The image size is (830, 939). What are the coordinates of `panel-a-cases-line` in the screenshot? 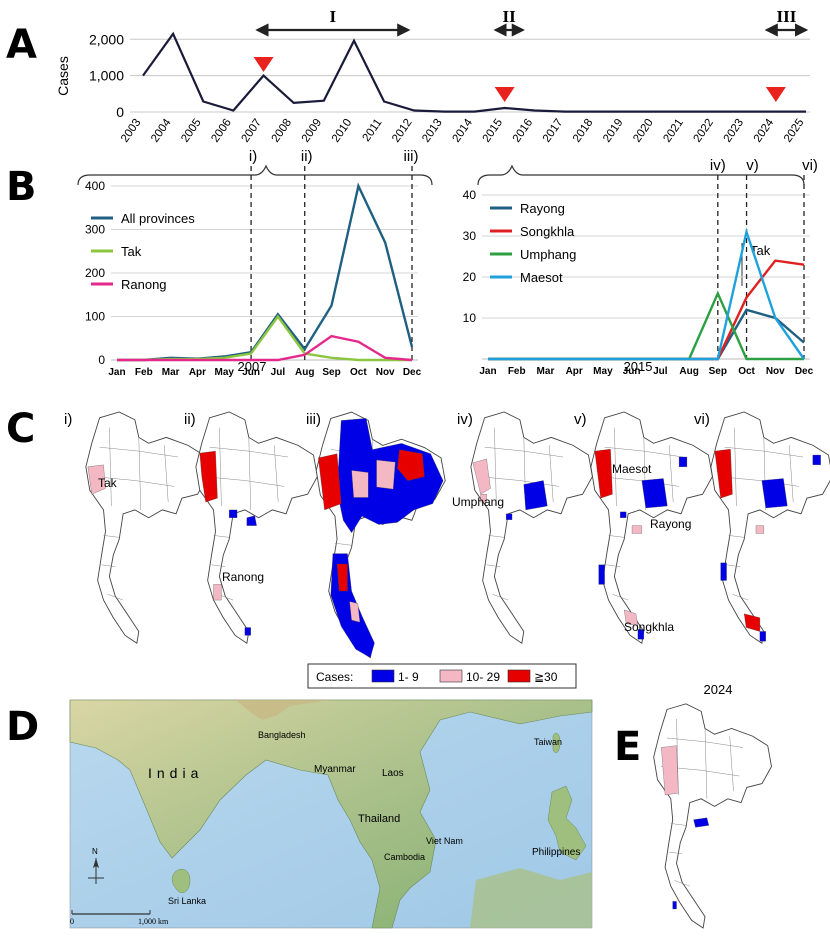 It's located at (474, 73).